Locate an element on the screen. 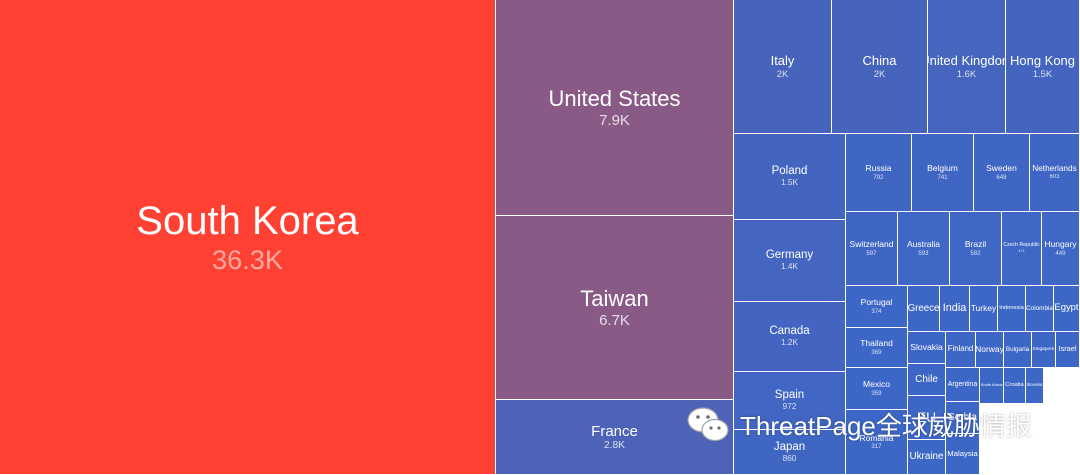  treemap-tile-australia: Australia 593 is located at coordinates (924, 249).